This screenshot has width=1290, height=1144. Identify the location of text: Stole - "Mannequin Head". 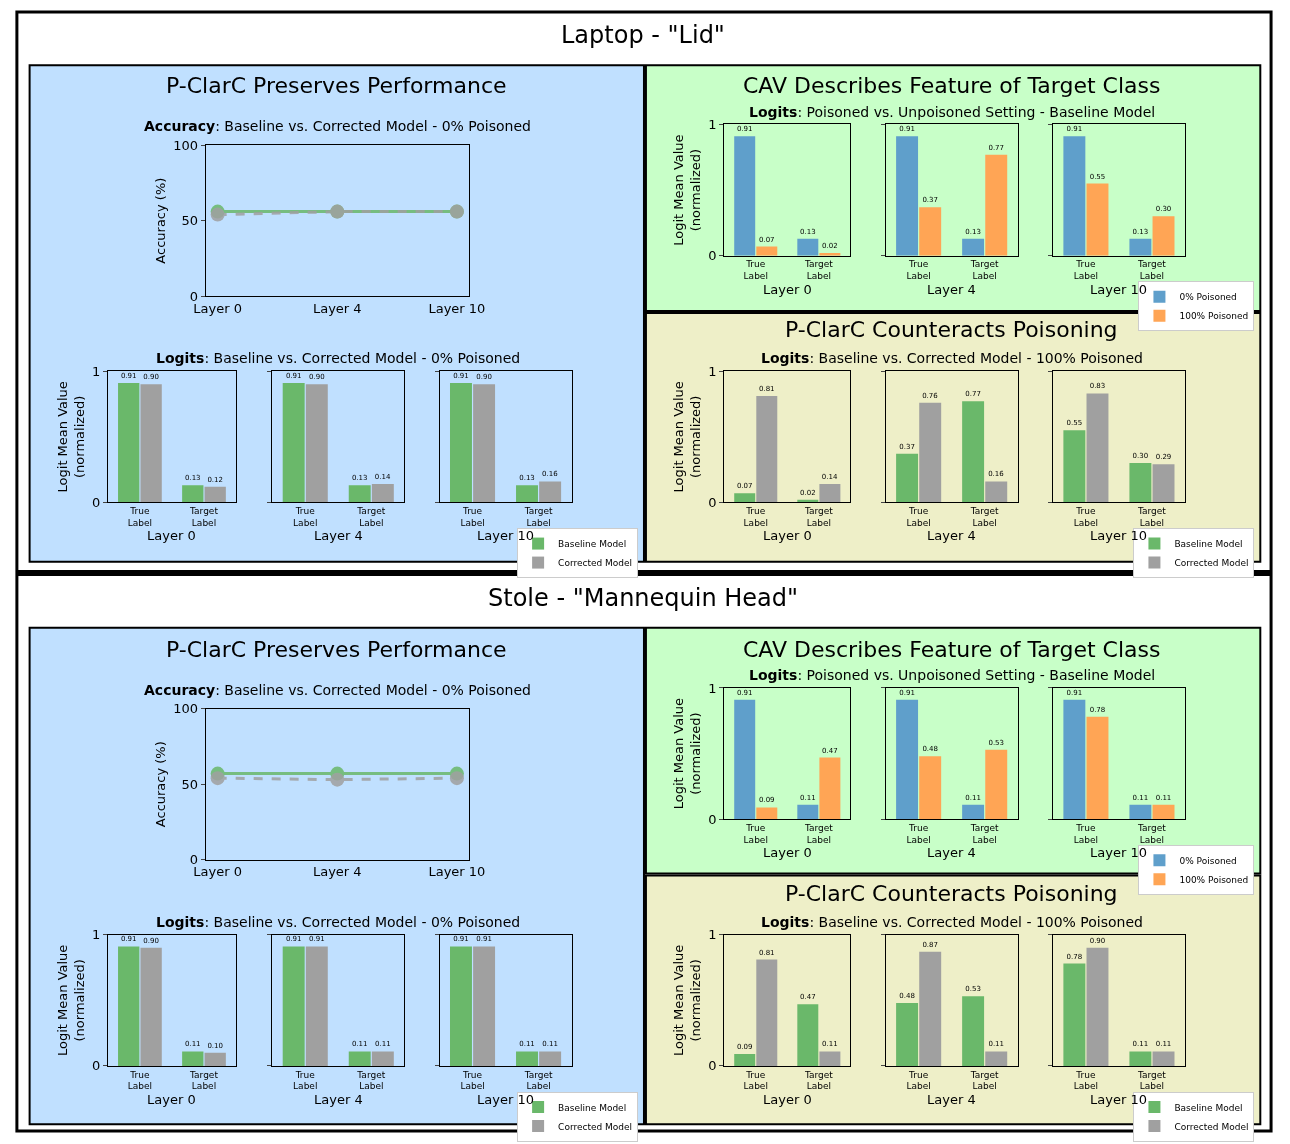
(643, 598).